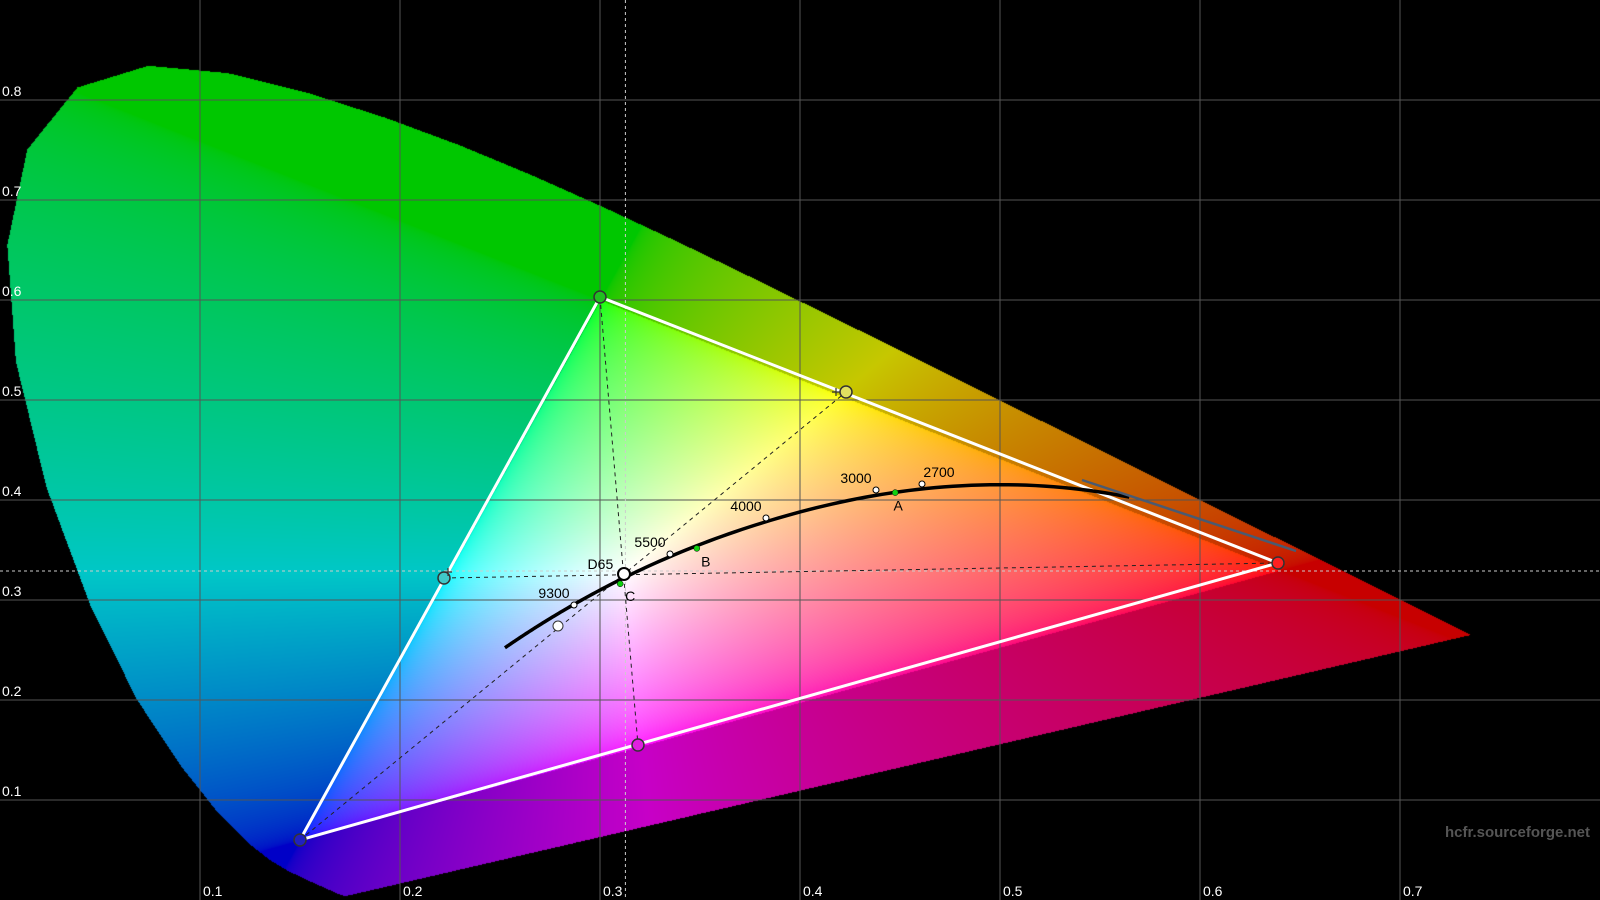 This screenshot has width=1600, height=900. I want to click on x-tick-label: 0.6, so click(1213, 891).